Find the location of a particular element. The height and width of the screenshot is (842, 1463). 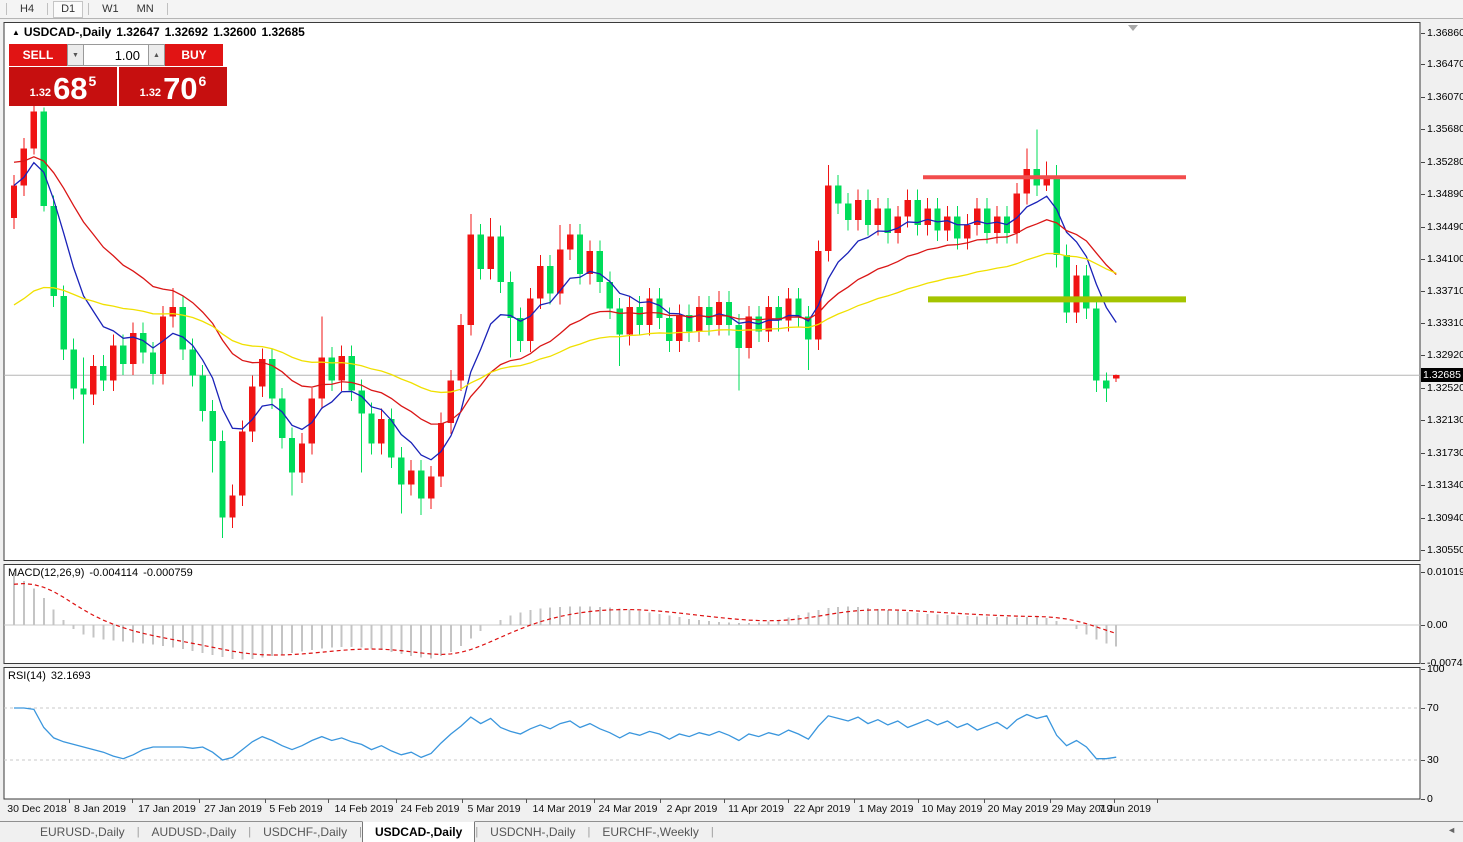

sell-button: SELL is located at coordinates (38, 55).